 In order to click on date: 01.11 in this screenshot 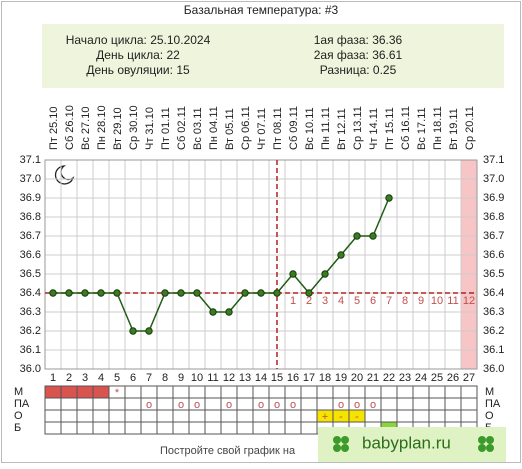, I will do `click(166, 120)`.